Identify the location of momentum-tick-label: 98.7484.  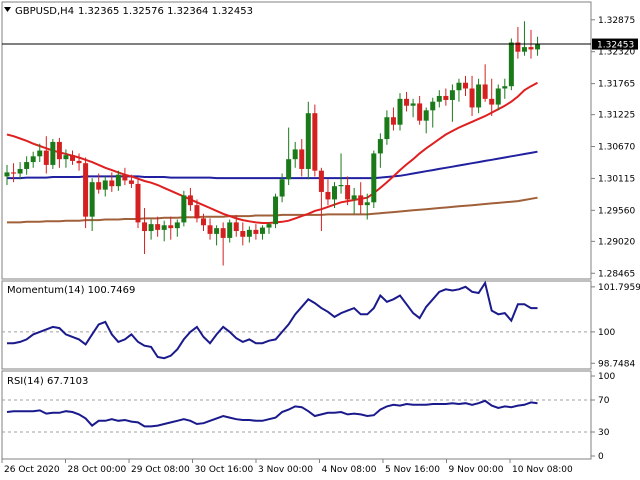
(616, 364).